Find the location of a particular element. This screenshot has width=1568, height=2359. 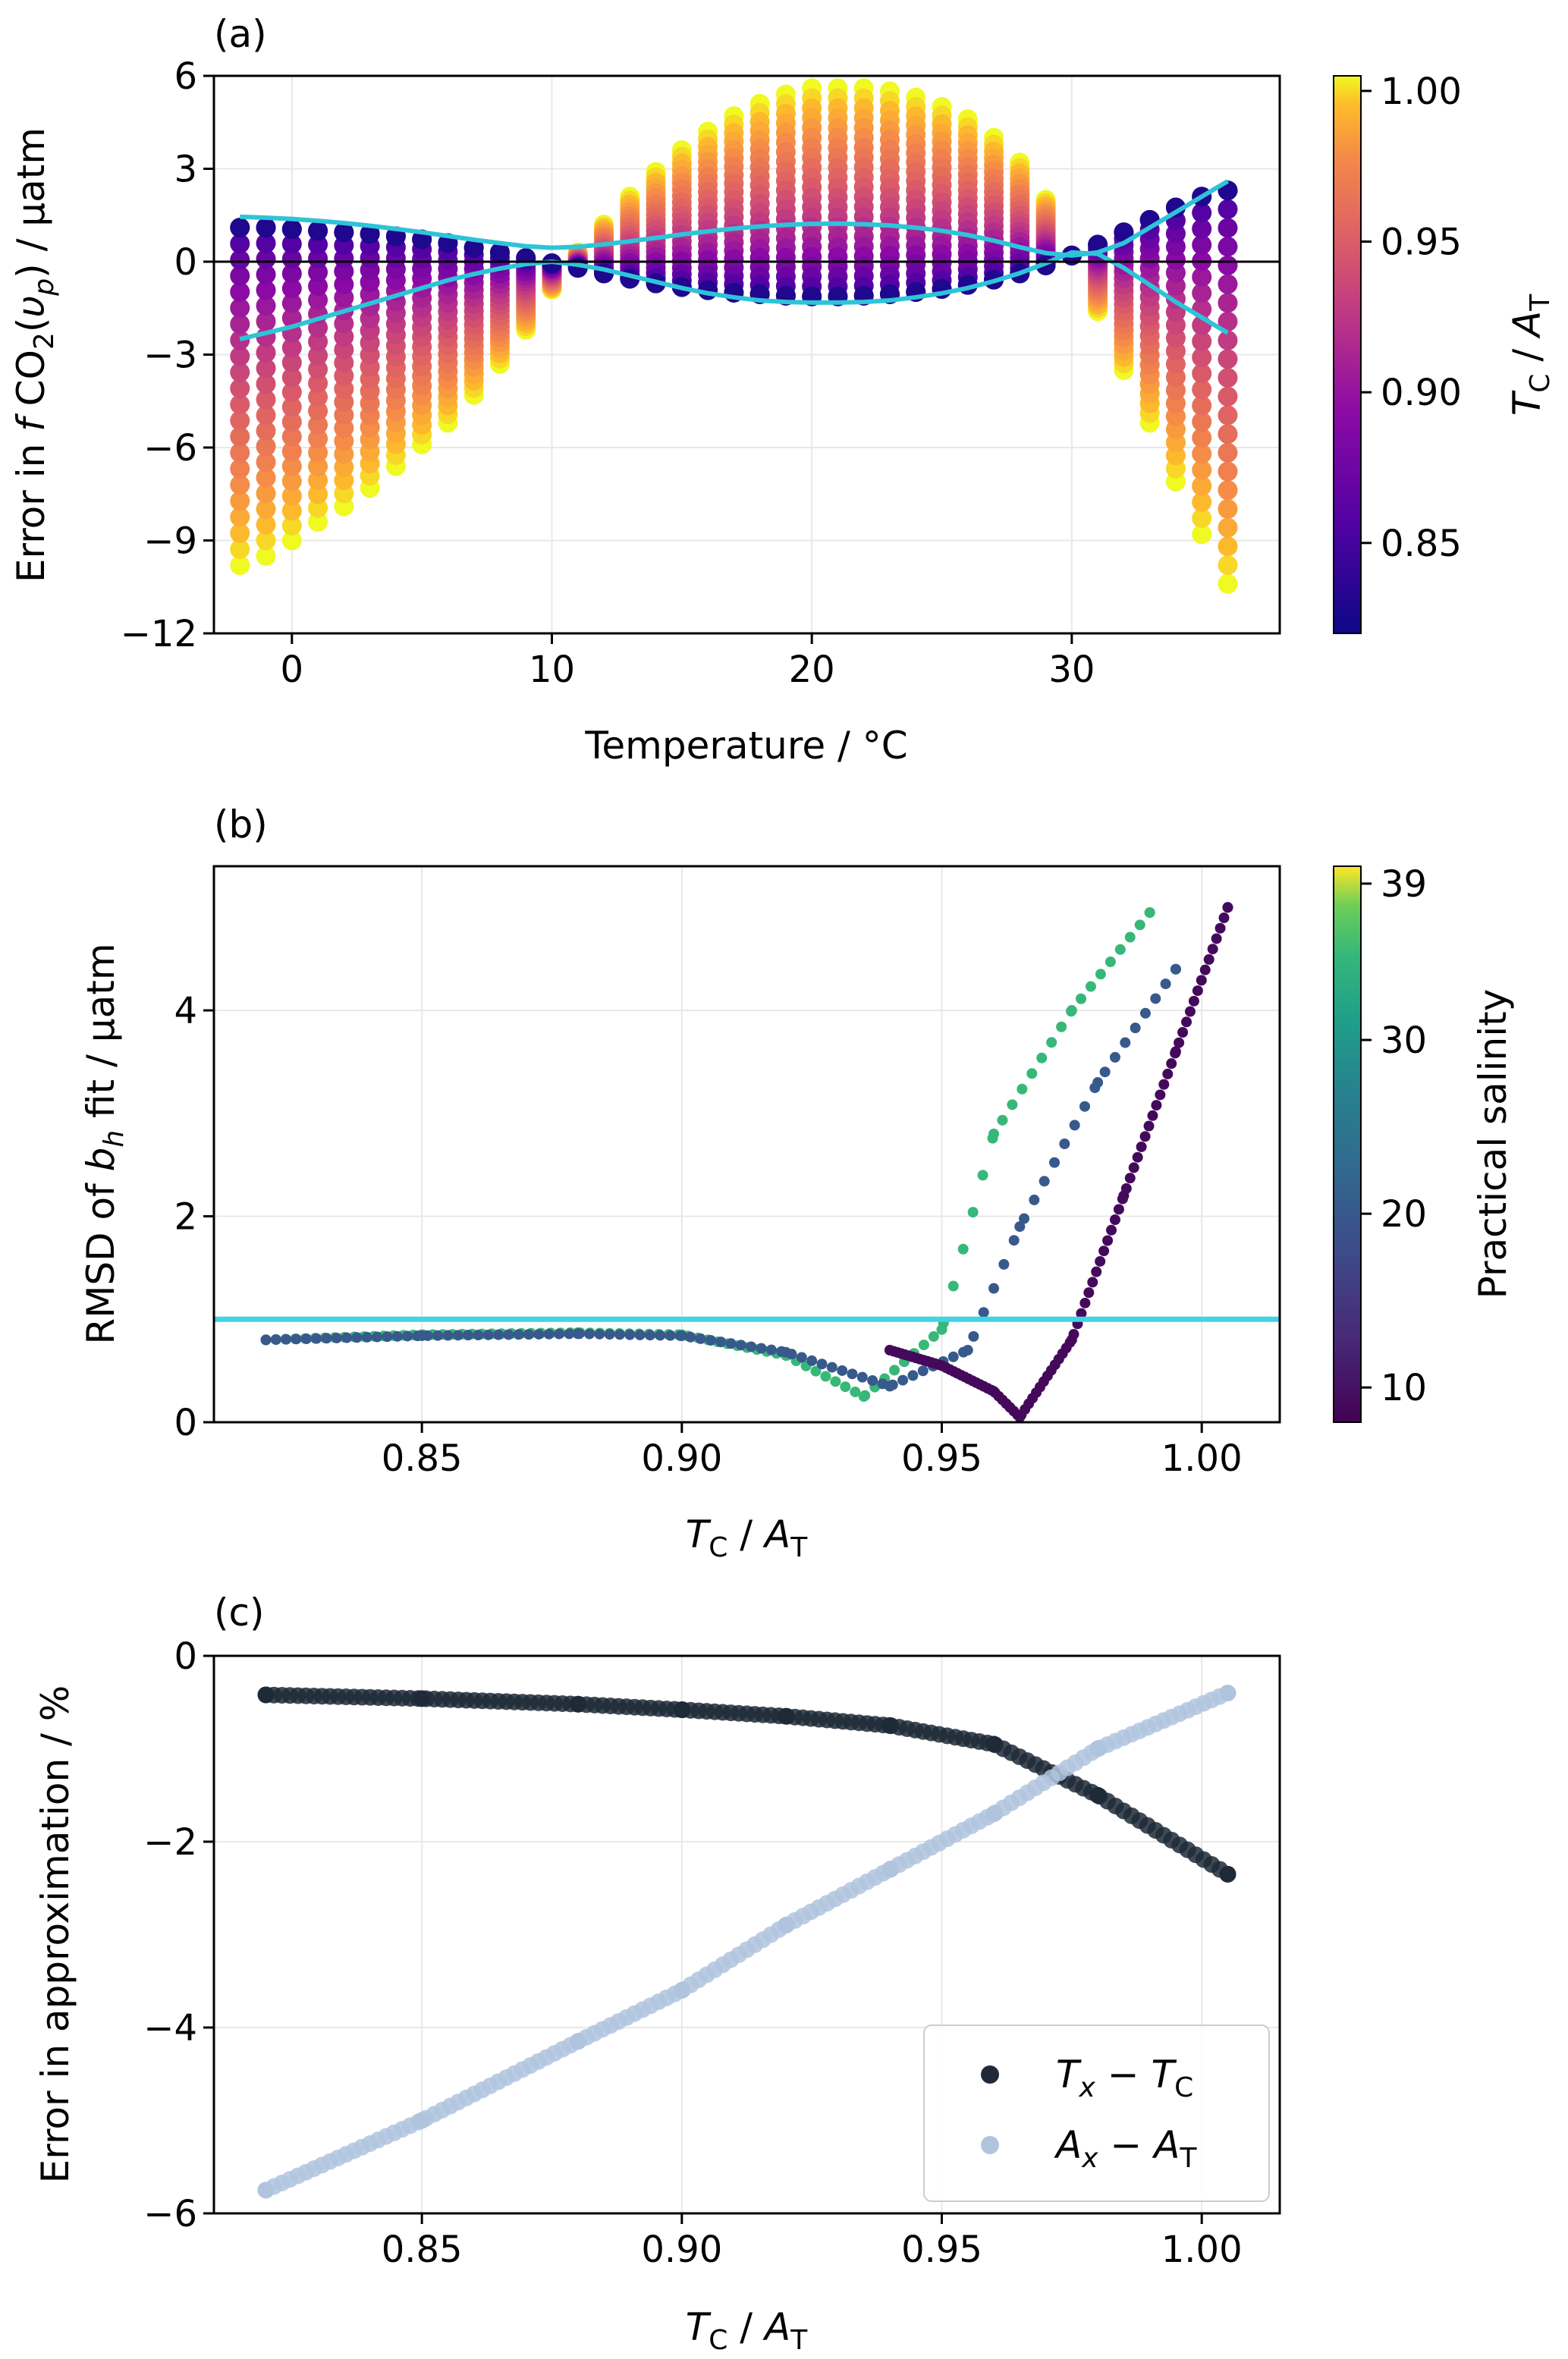

legend-box is located at coordinates (1096, 2113).